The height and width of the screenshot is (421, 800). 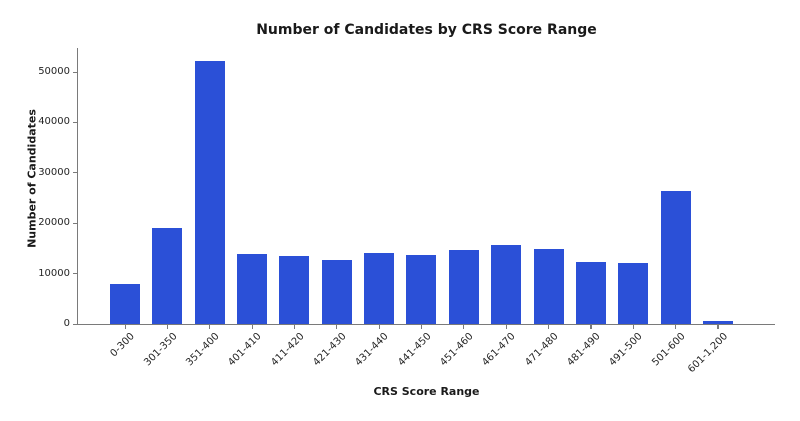 I want to click on chart-title: Number of Candidates by CRS Score Range, so click(x=426, y=30).